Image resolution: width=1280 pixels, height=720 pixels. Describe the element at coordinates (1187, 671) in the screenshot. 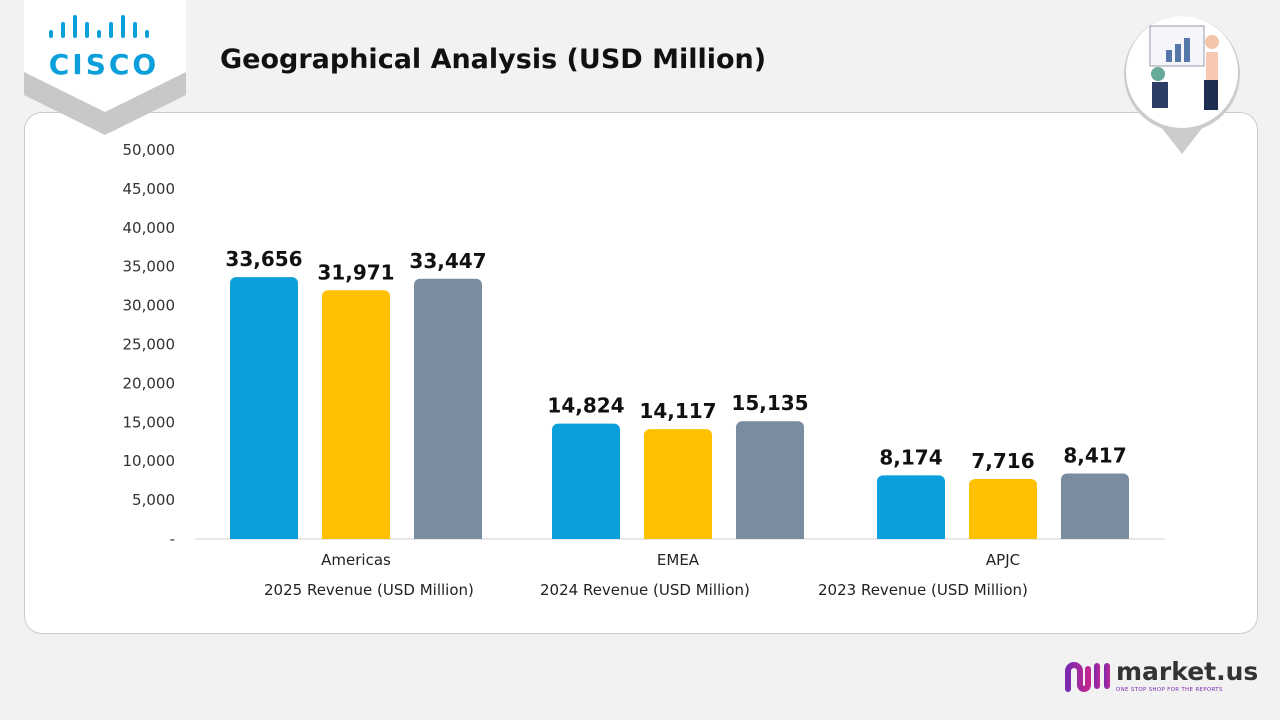

I see `brand-text: market.us` at that location.